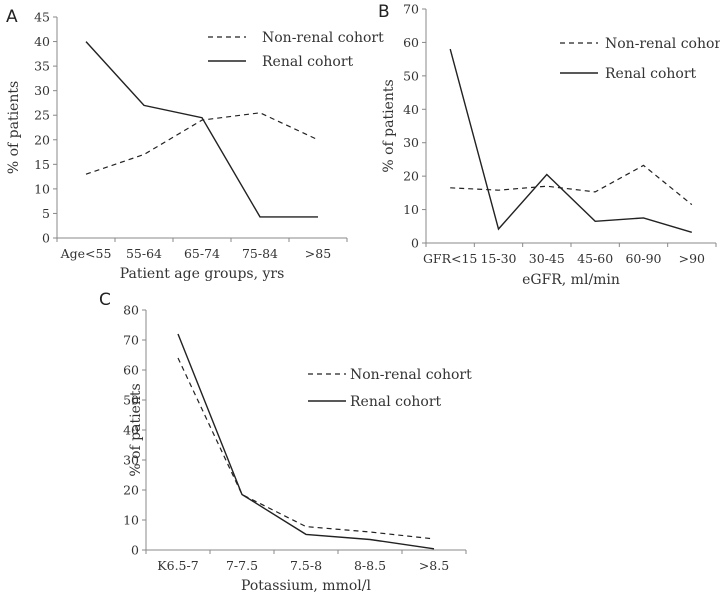  I want to click on panel-letter: A, so click(12, 17).